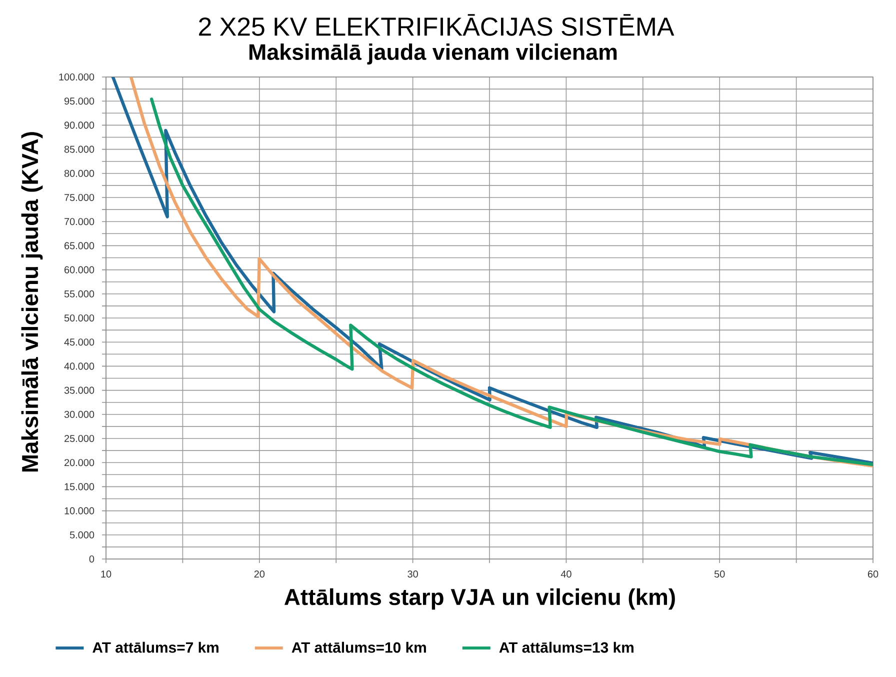  Describe the element at coordinates (79, 438) in the screenshot. I see `y-tick-label: 25.000` at that location.